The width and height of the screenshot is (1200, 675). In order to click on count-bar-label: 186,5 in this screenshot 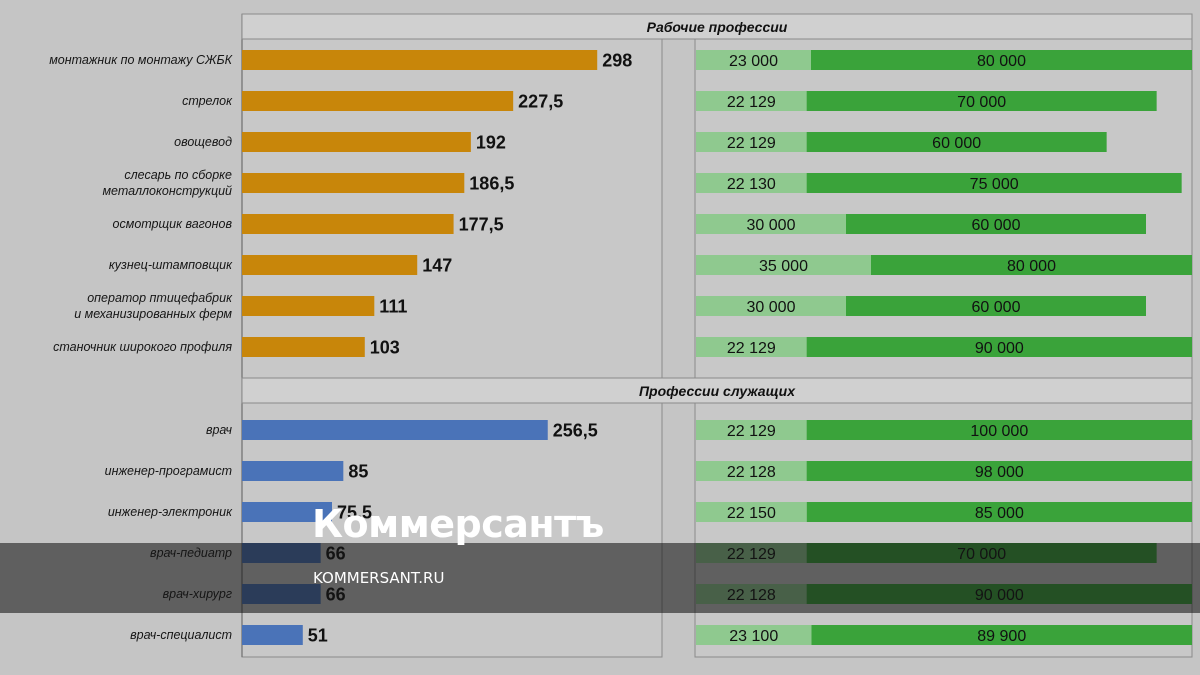, I will do `click(491, 184)`.